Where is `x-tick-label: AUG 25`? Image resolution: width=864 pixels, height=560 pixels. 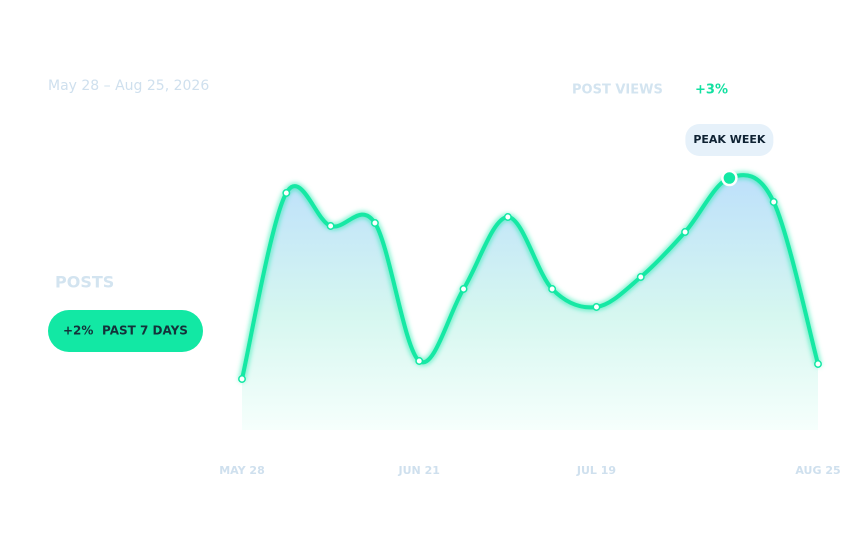
x-tick-label: AUG 25 is located at coordinates (817, 470).